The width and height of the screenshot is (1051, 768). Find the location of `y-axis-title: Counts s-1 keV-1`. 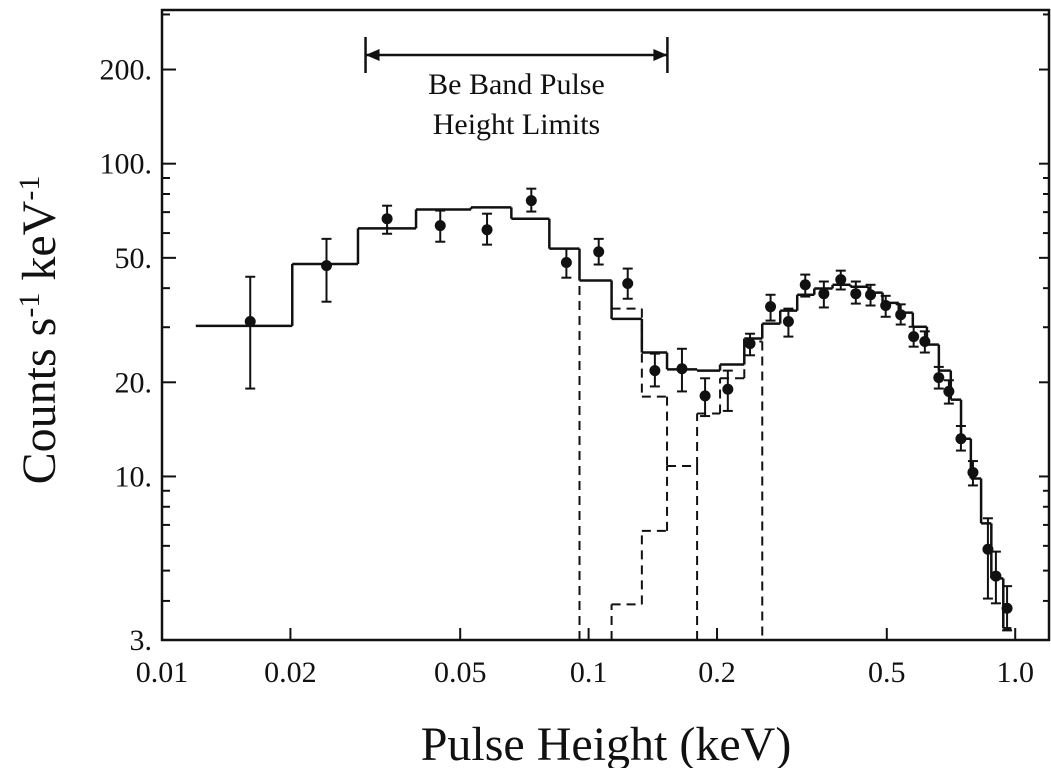

y-axis-title: Counts s-1 keV-1 is located at coordinates (39, 330).